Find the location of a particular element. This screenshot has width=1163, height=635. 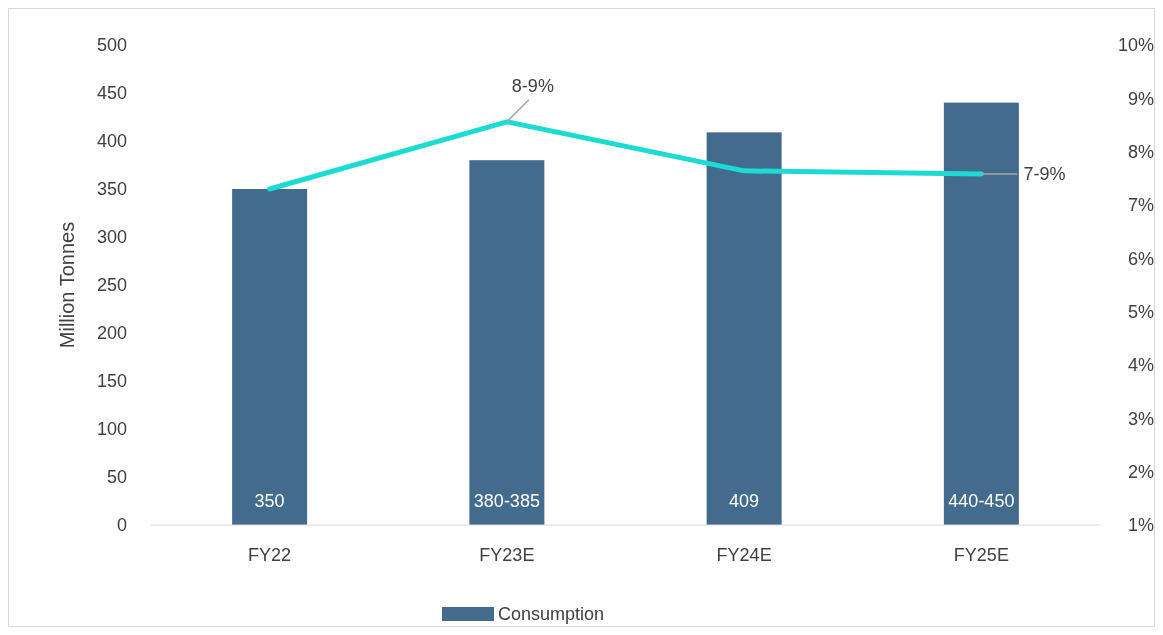

y-tick-label: 100 is located at coordinates (111, 429).